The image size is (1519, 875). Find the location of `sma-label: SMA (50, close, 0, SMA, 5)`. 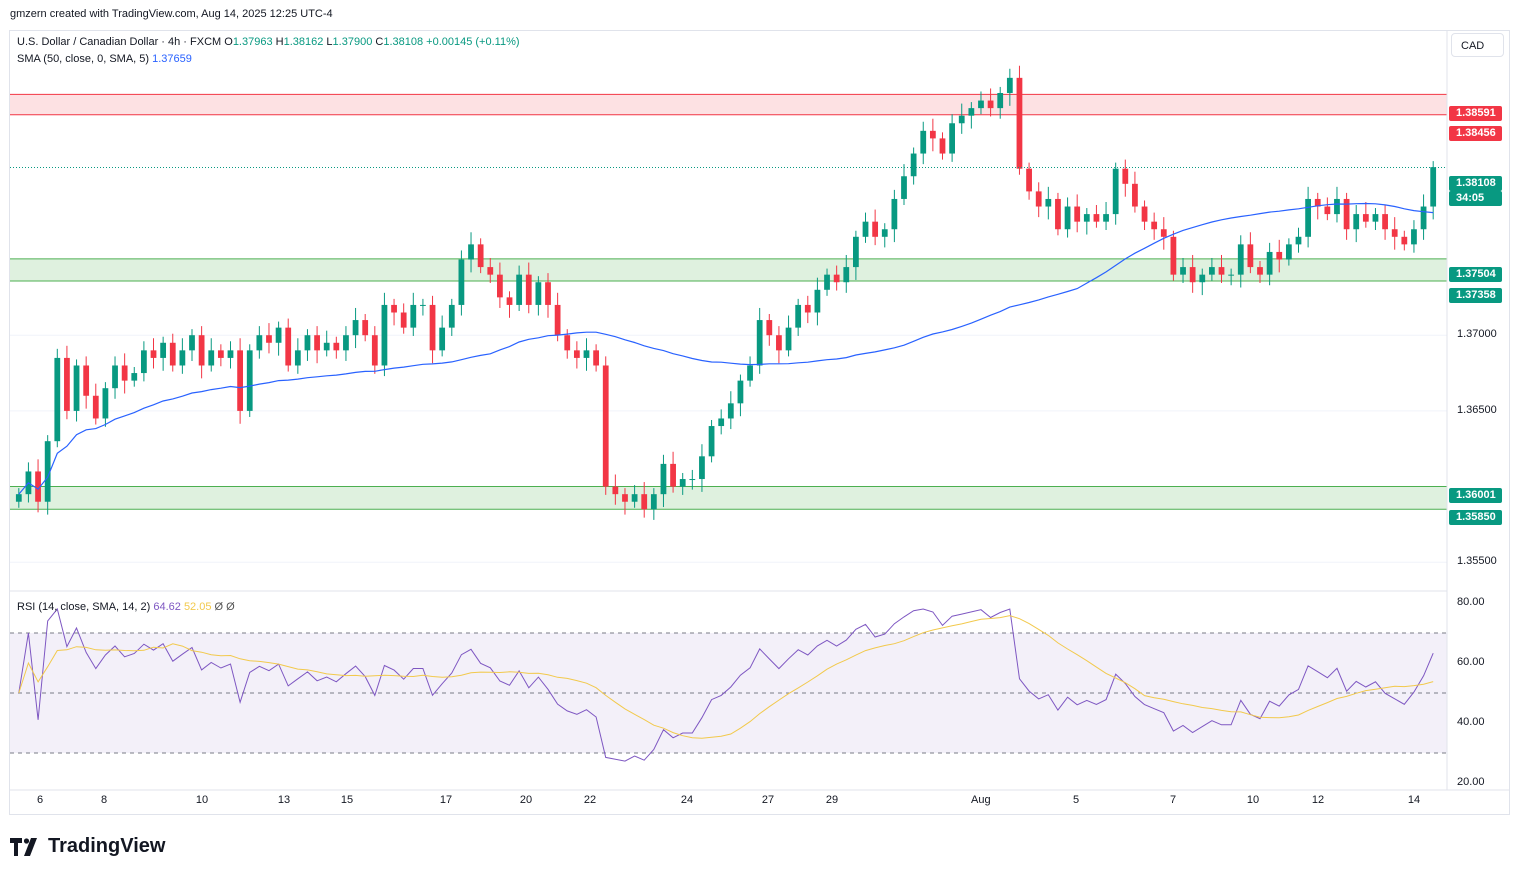

sma-label: SMA (50, close, 0, SMA, 5) is located at coordinates (83, 59).